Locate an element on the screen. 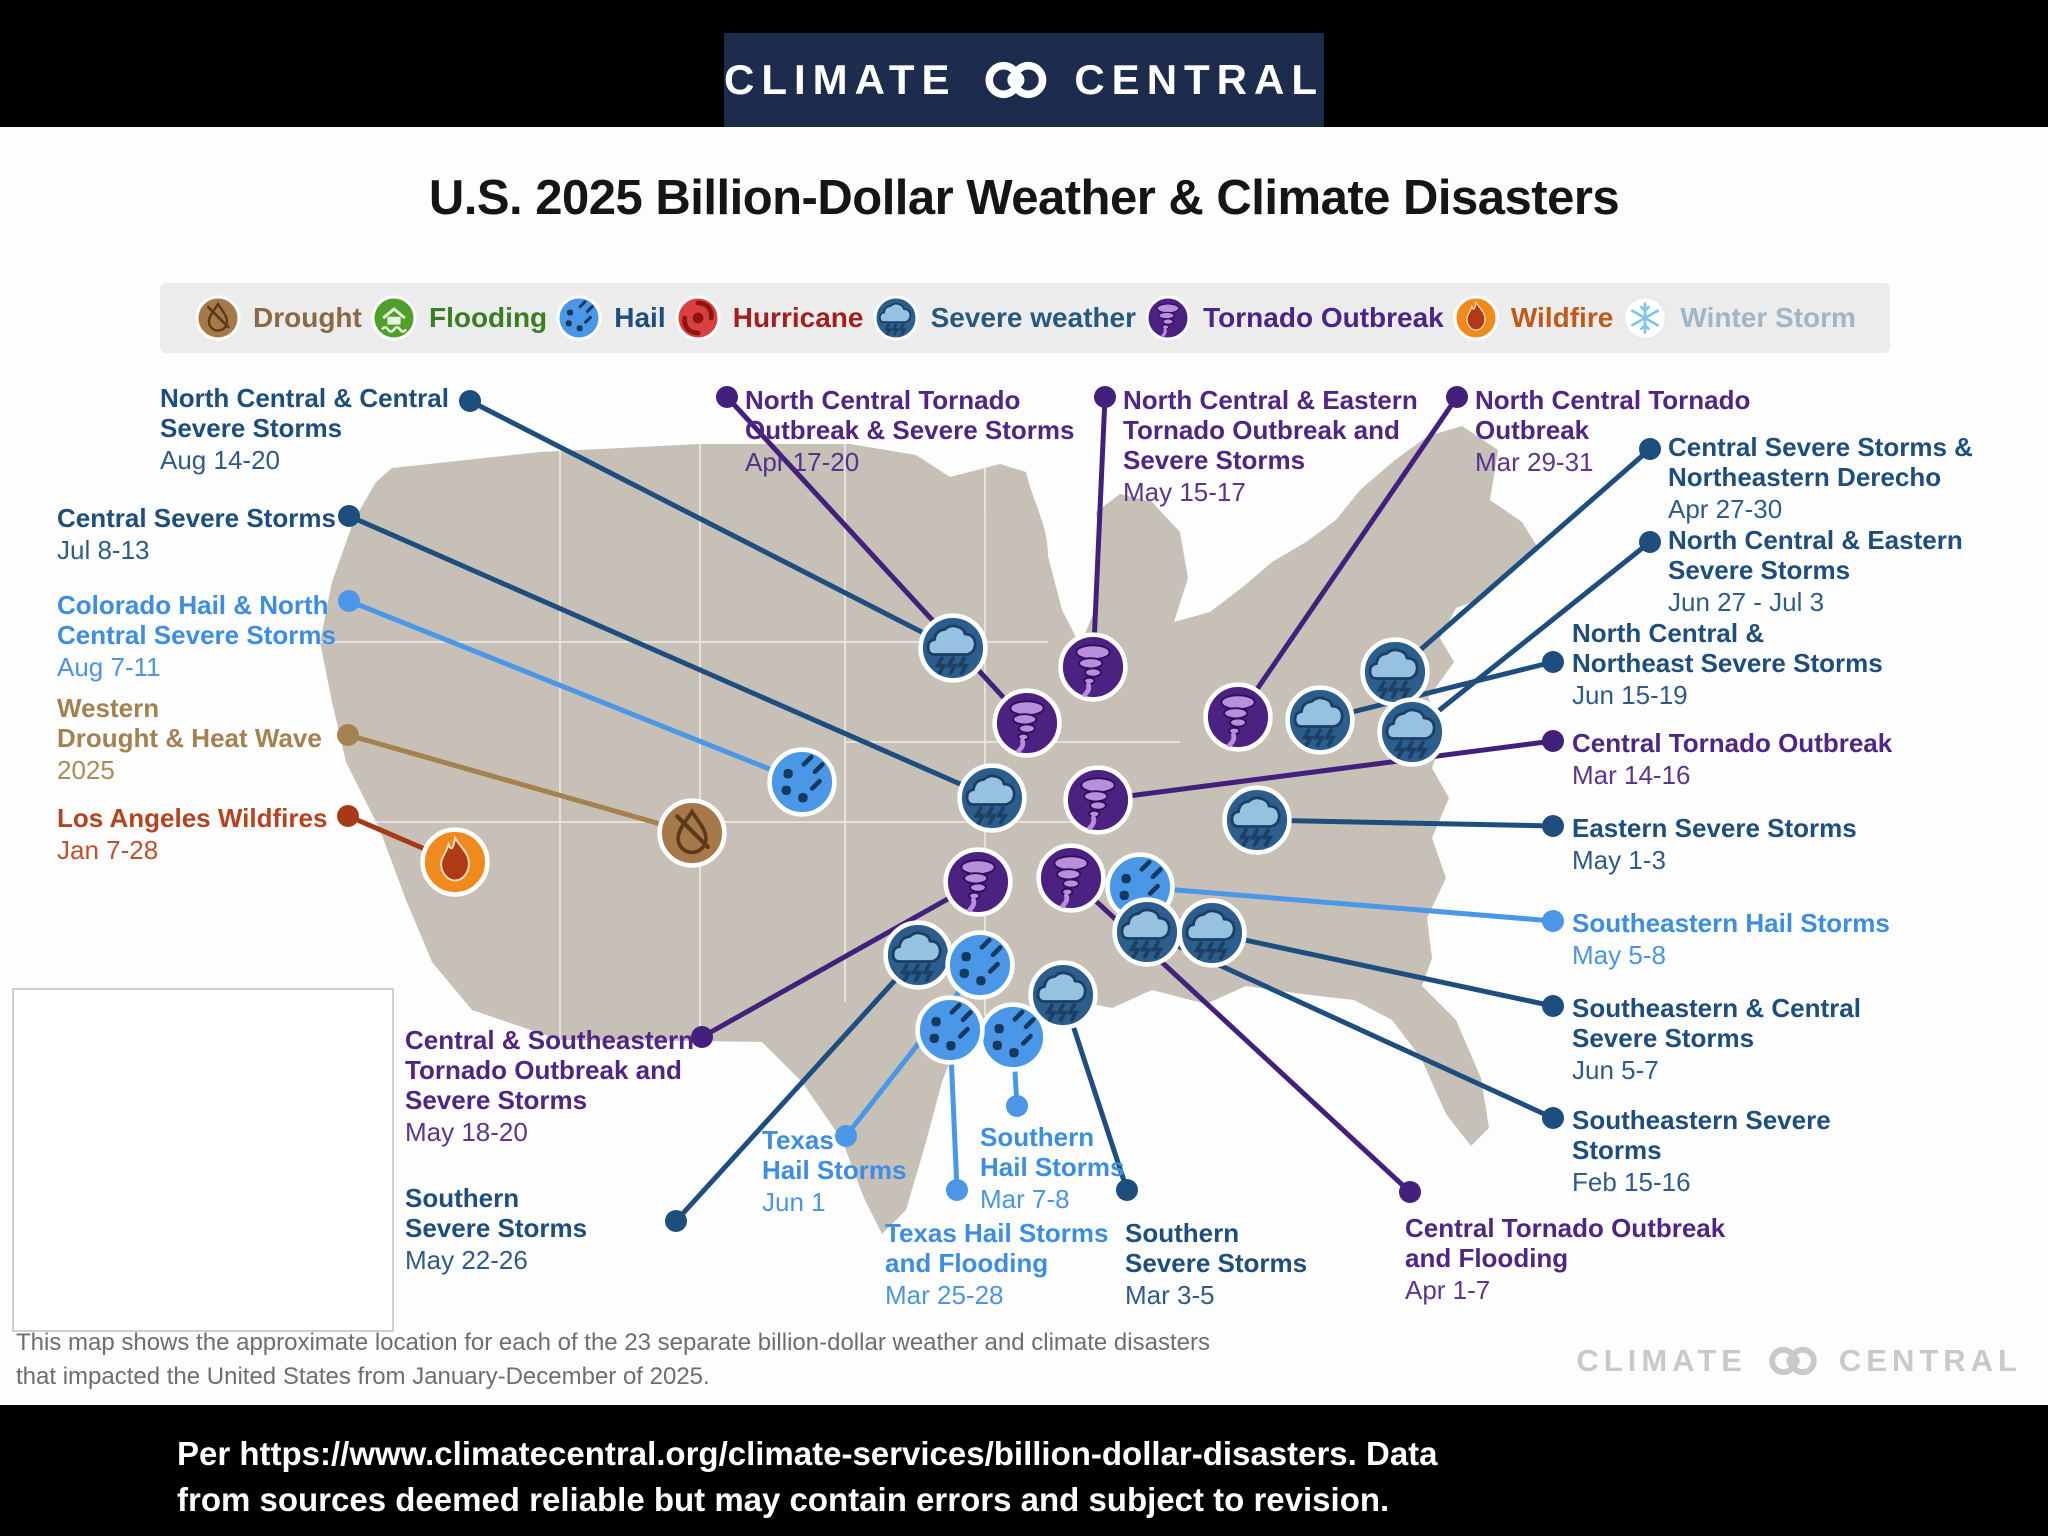 Image resolution: width=2048 pixels, height=1536 pixels. legend-item-wildfire: Wildfire is located at coordinates (1532, 318).